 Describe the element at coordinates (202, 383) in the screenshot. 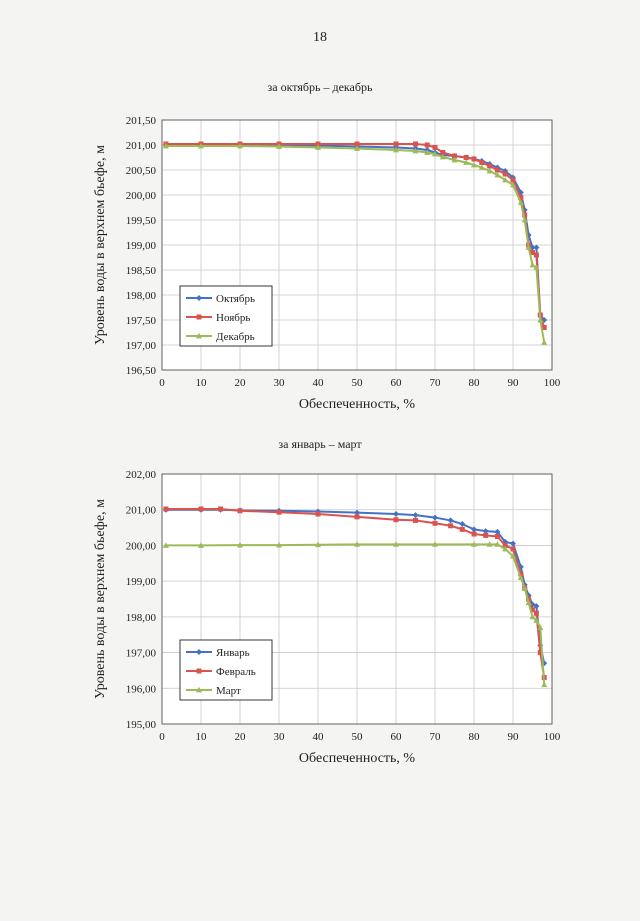

I see `x-tick-label: 10` at that location.